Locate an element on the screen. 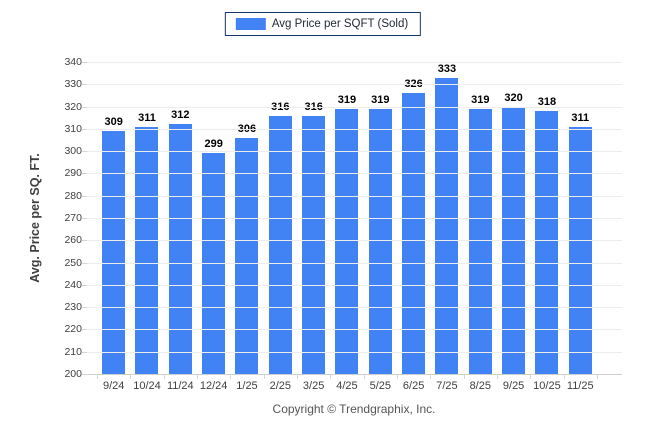  bar-12/24 is located at coordinates (214, 263).